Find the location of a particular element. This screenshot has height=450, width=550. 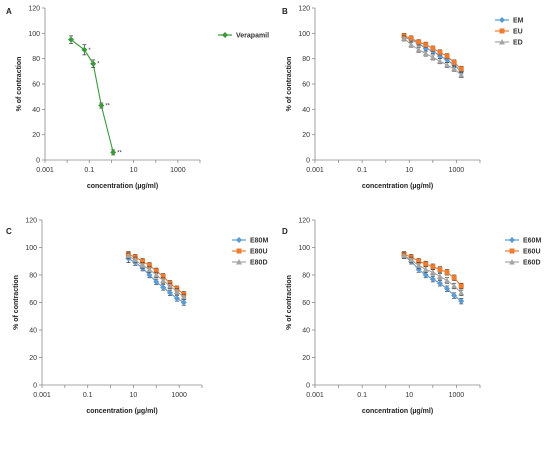

legend-label: E60U is located at coordinates (532, 252).